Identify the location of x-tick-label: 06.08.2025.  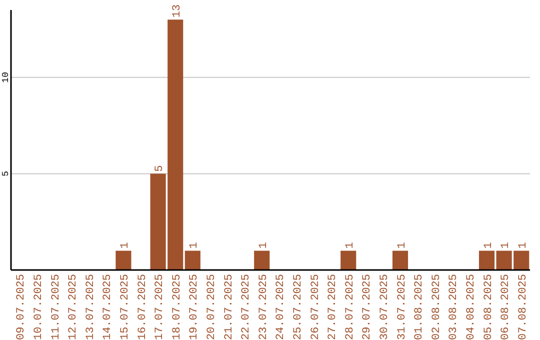
(506, 307).